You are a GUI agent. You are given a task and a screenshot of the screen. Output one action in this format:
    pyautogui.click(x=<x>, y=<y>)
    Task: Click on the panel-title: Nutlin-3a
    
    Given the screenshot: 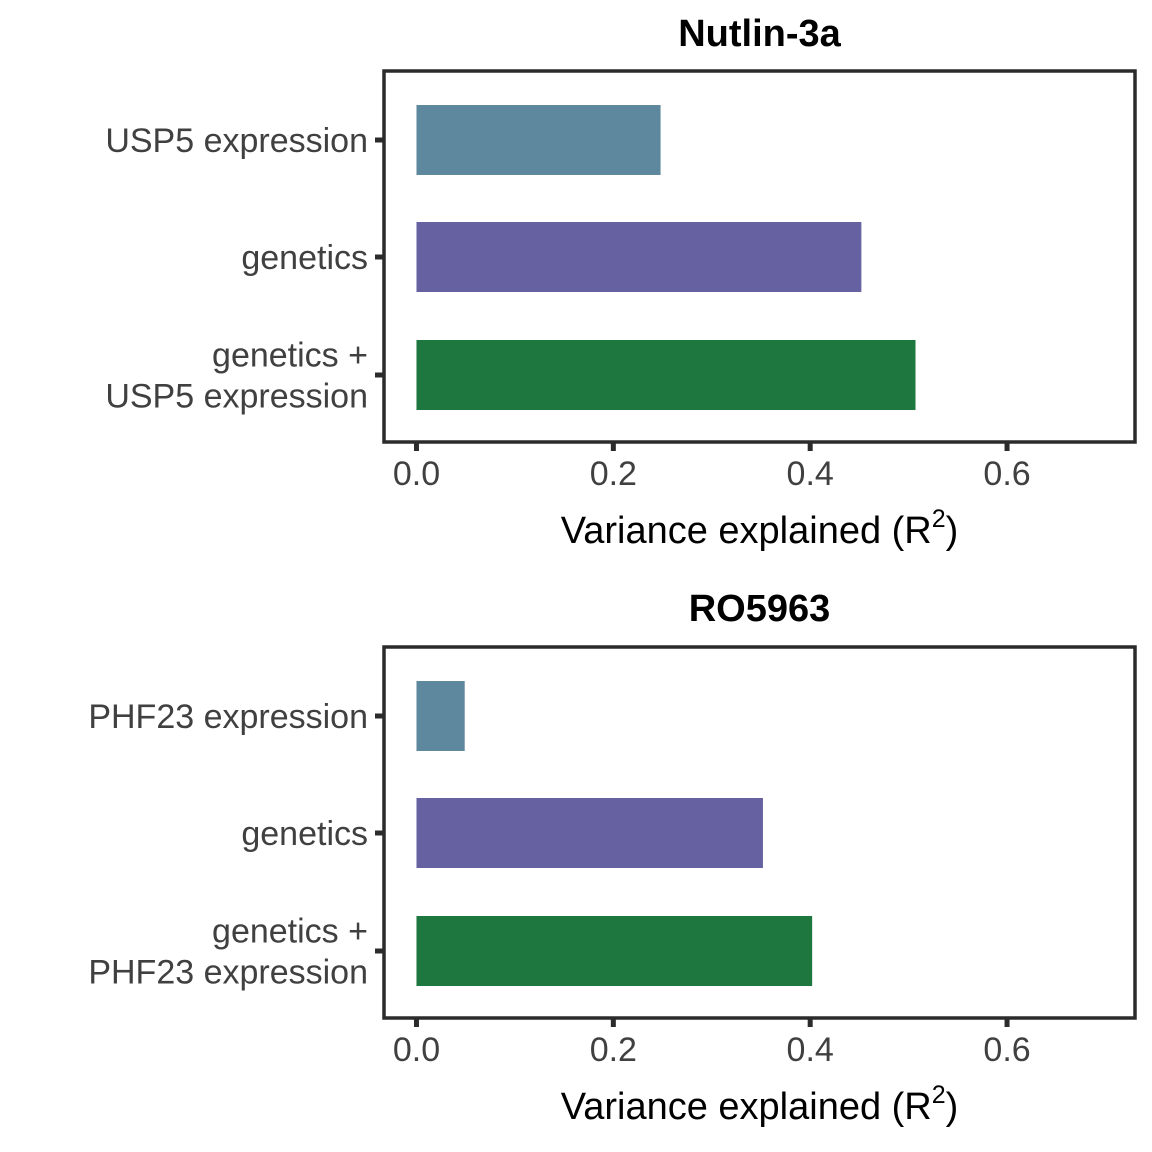 What is the action you would take?
    pyautogui.click(x=759, y=34)
    